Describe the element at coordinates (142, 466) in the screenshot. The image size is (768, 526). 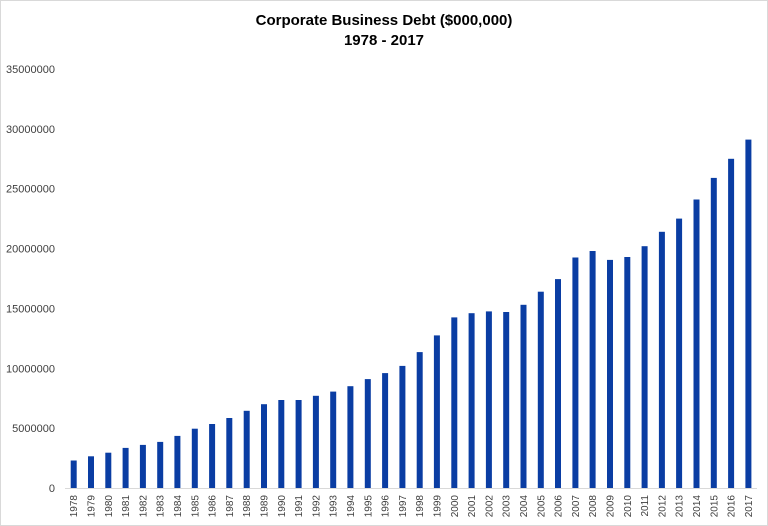
I see `bar-1982` at that location.